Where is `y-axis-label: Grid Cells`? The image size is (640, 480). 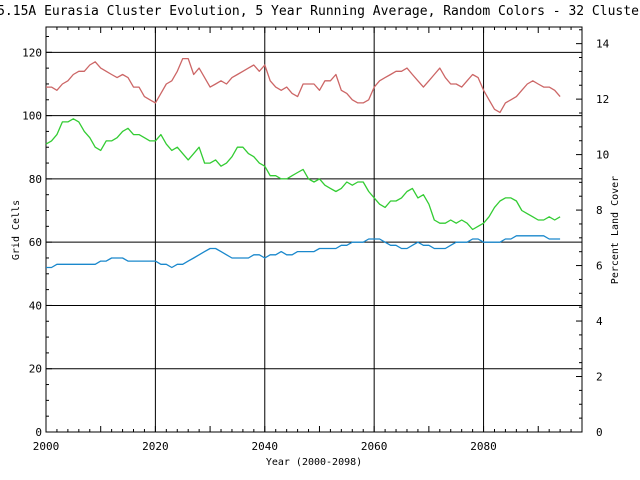 y-axis-label: Grid Cells is located at coordinates (16, 230).